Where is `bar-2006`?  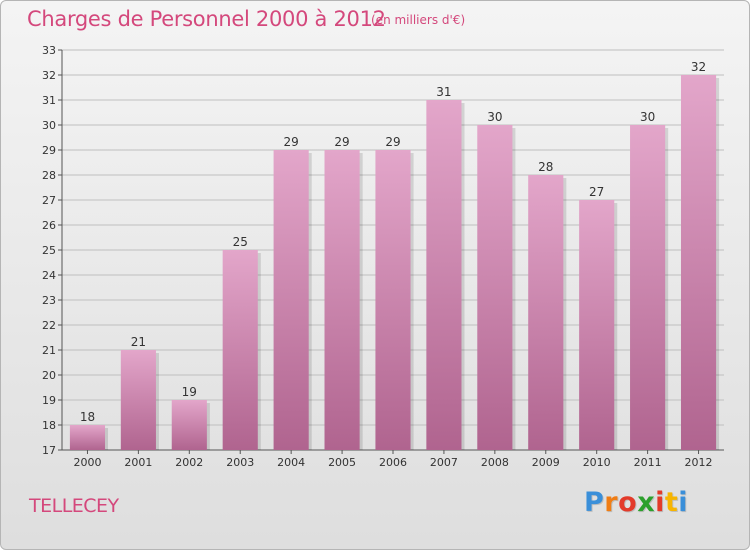
bar-2006 is located at coordinates (393, 300).